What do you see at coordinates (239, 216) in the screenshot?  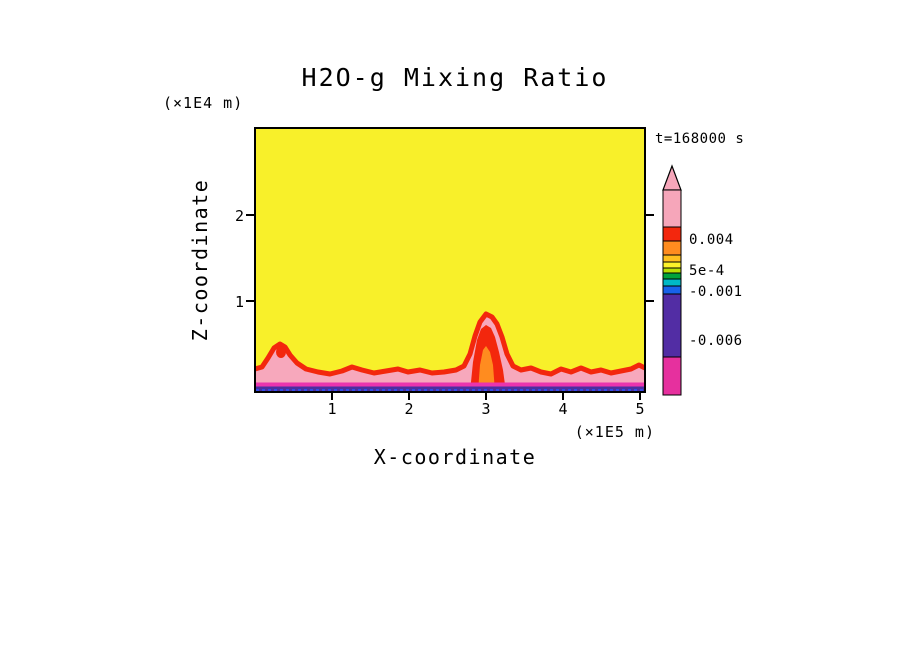 I see `z-tick-label-2: 2` at bounding box center [239, 216].